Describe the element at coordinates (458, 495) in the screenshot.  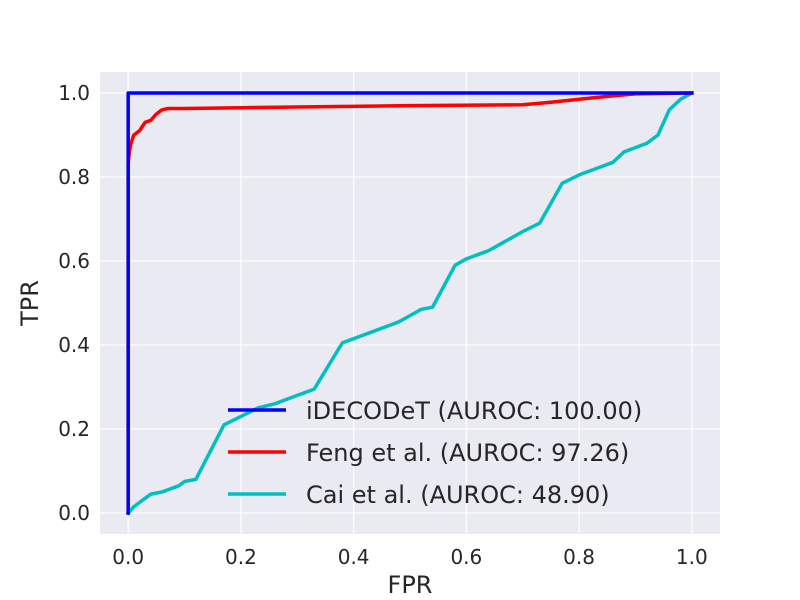
I see `legend-label: Cai et al. (AUROC: 48.90)` at that location.